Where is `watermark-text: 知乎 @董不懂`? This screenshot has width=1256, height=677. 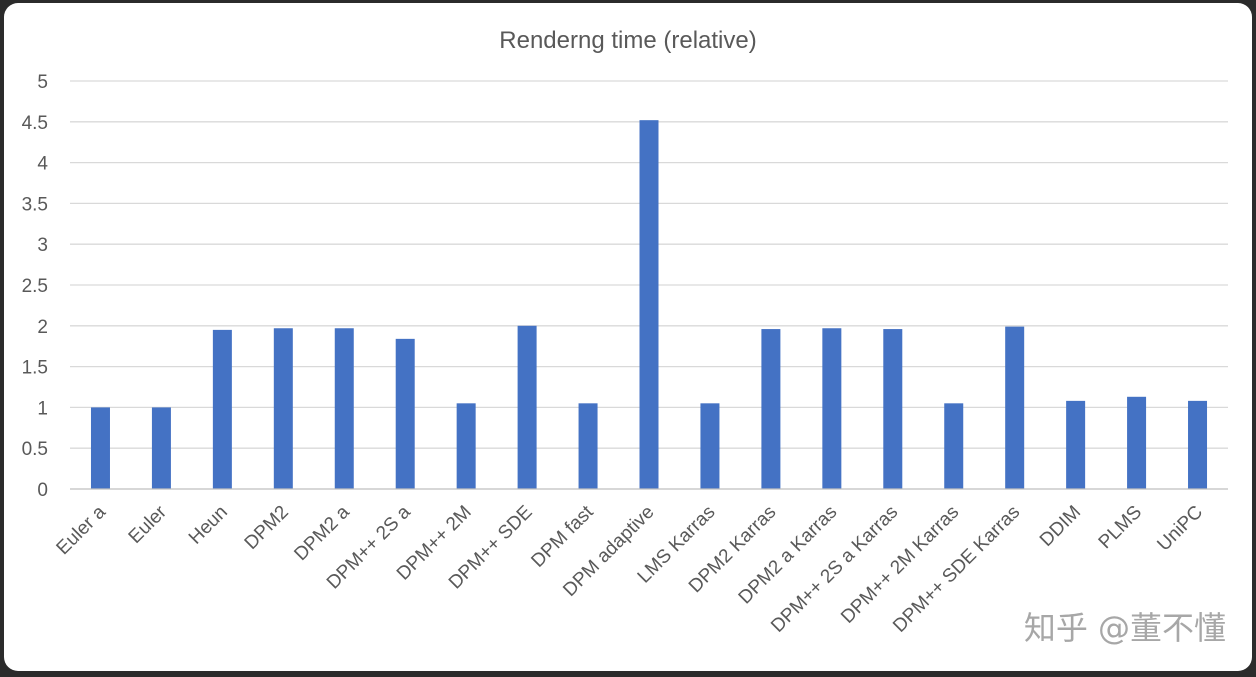
watermark-text: 知乎 @董不懂 is located at coordinates (1125, 628).